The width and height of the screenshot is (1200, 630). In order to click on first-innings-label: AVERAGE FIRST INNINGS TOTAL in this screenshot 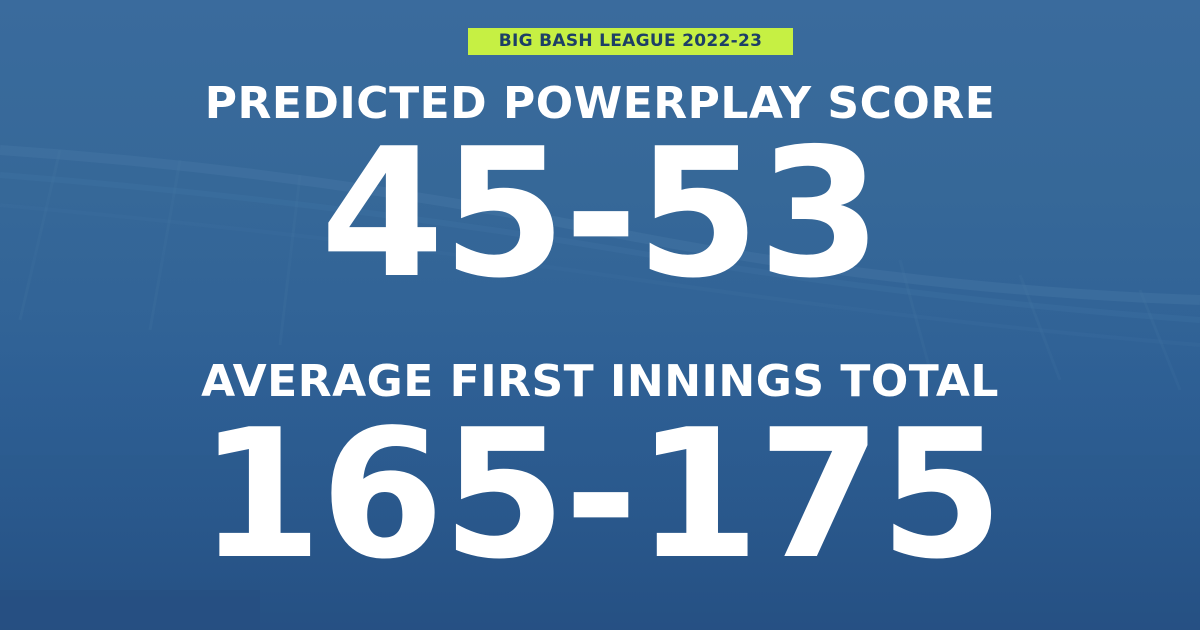, I will do `click(600, 381)`.